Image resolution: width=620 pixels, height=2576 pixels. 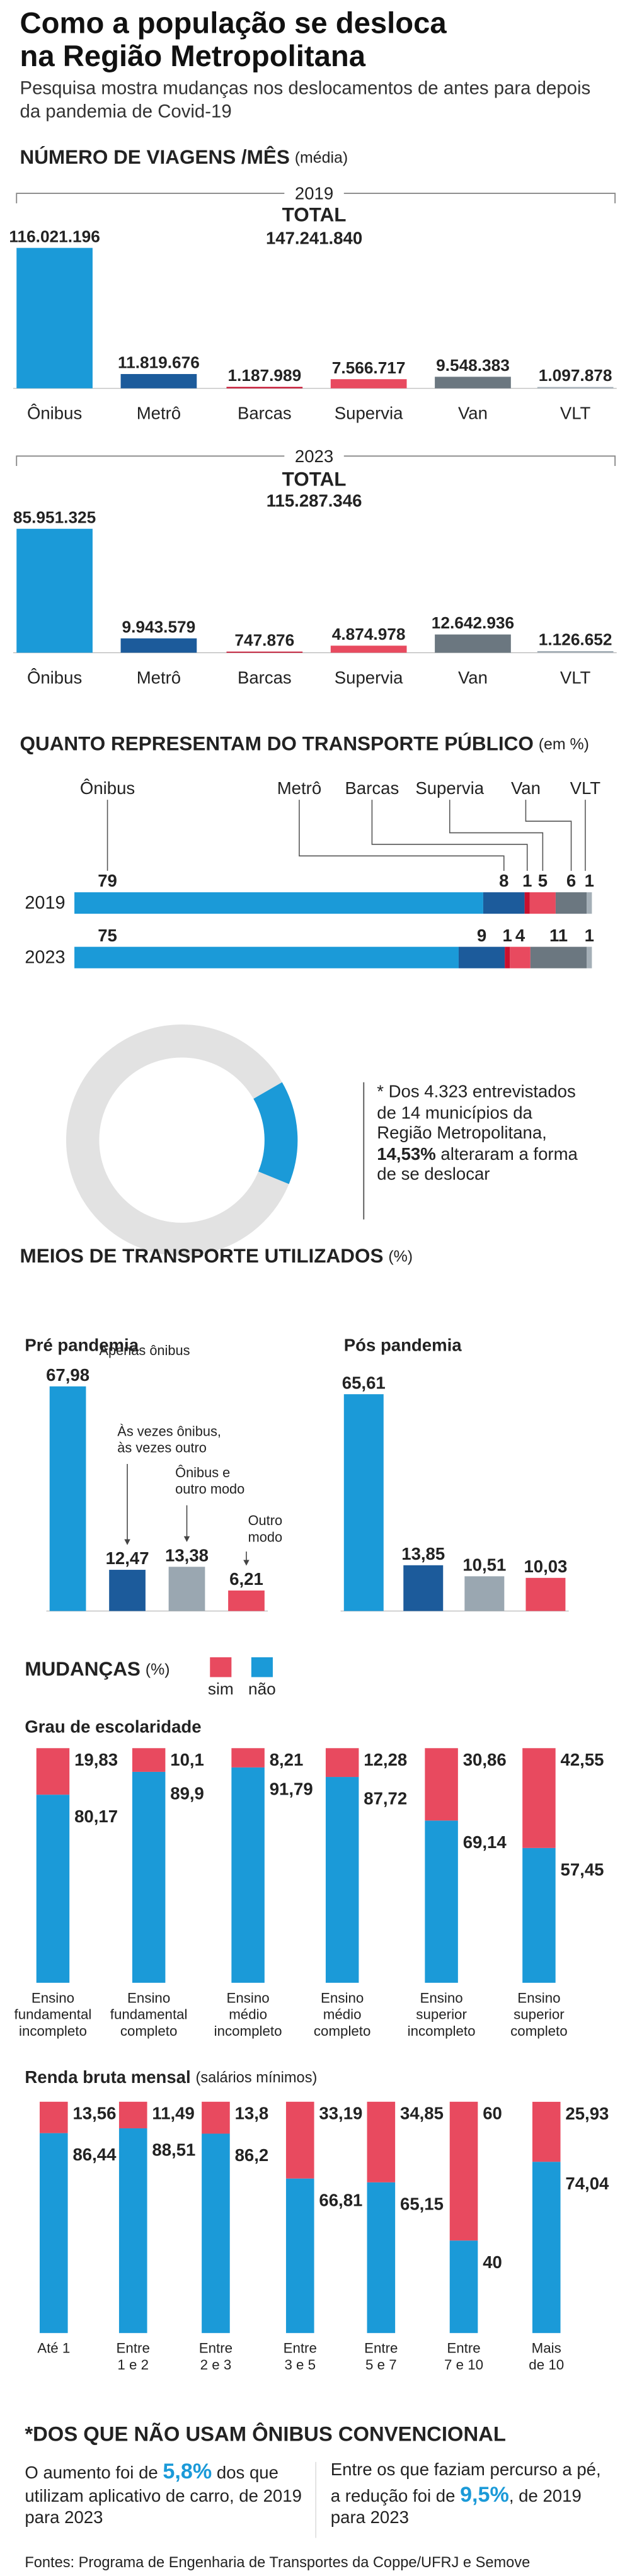 What do you see at coordinates (442, 2014) in the screenshot?
I see `category-label-box: Ensino superior incompleto` at bounding box center [442, 2014].